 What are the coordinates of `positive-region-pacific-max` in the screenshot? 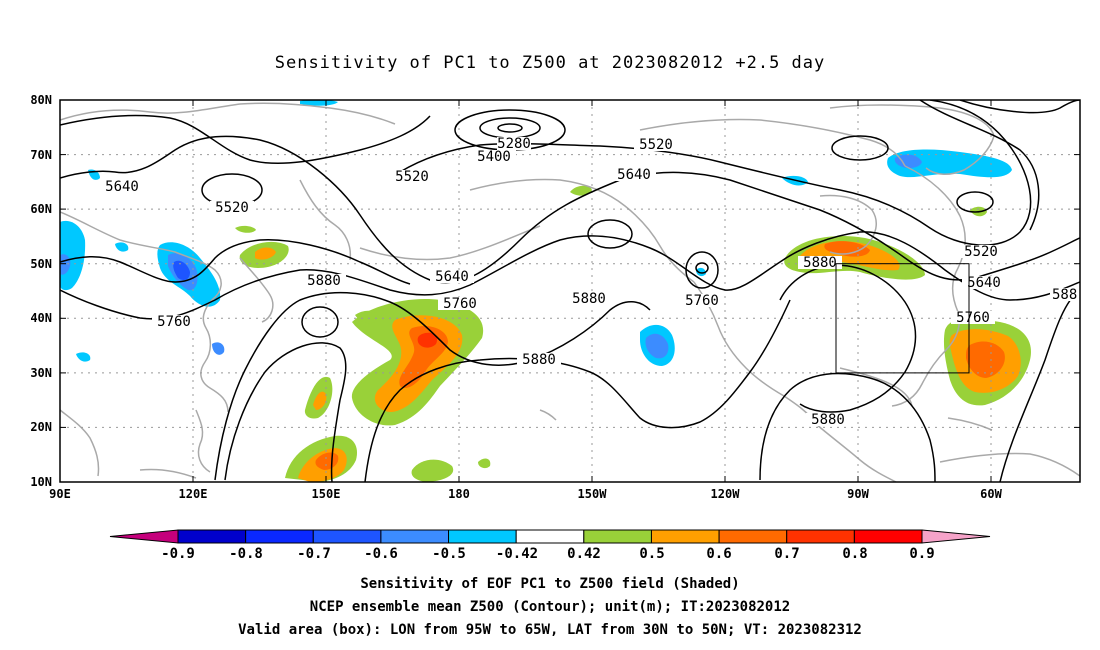 It's located at (427, 340).